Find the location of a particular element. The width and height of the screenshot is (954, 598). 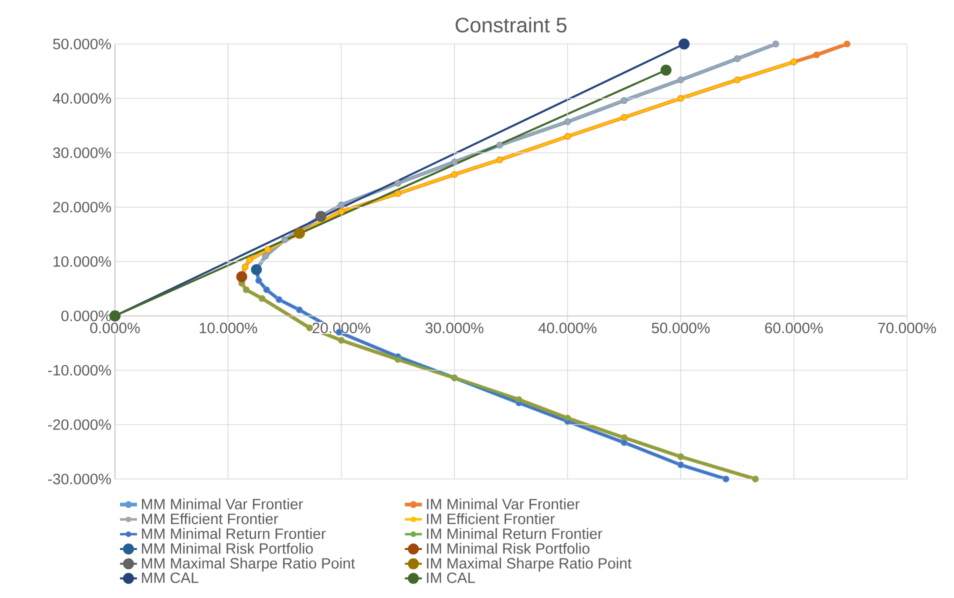

y-tick-label: 30.000% is located at coordinates (82, 152).